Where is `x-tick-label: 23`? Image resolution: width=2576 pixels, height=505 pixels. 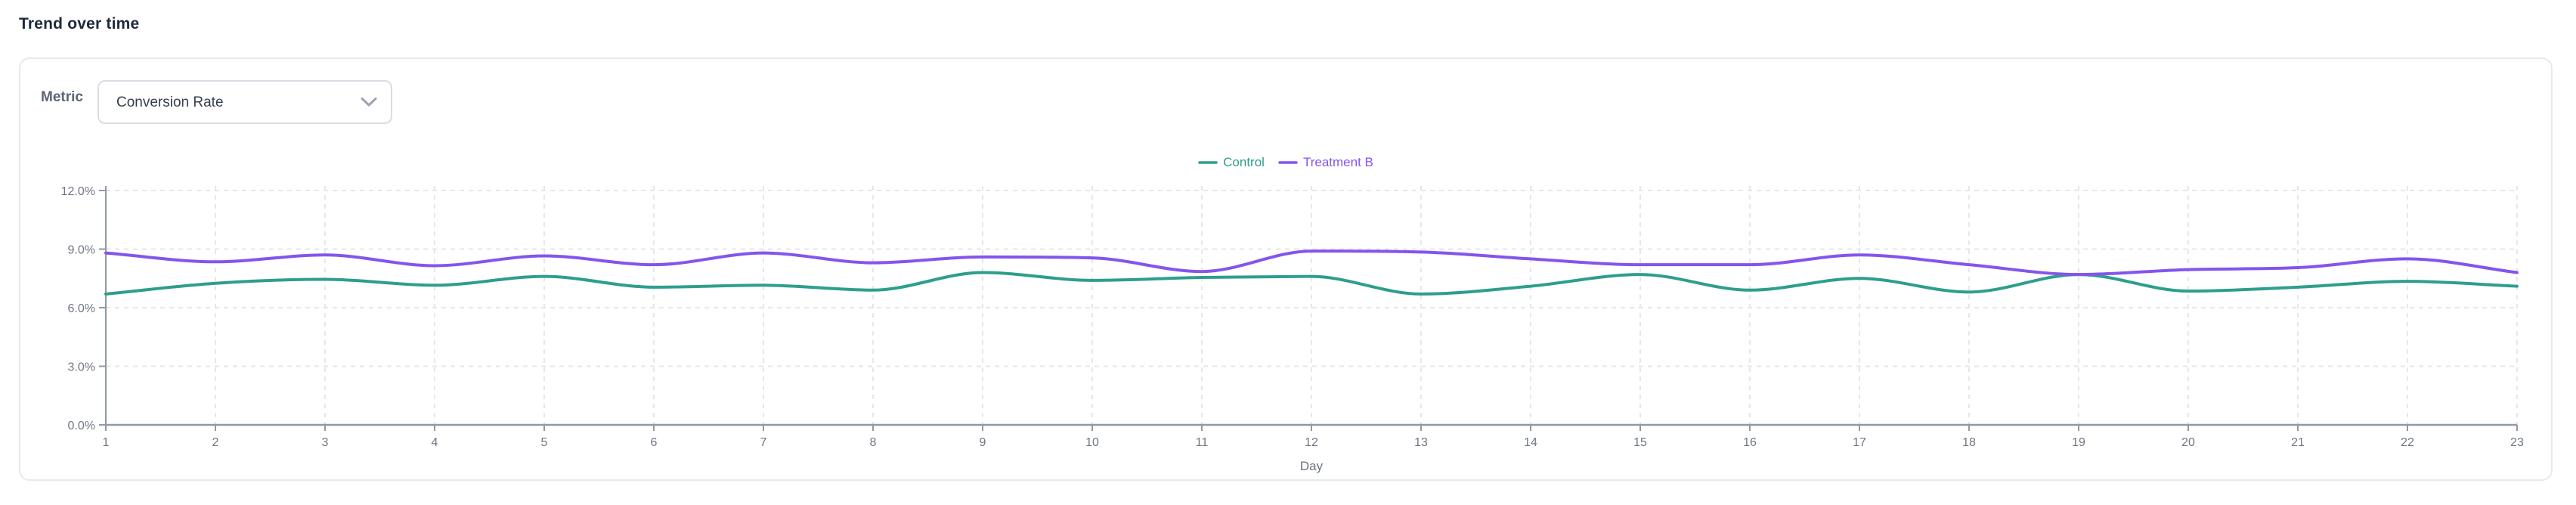 x-tick-label: 23 is located at coordinates (2517, 442).